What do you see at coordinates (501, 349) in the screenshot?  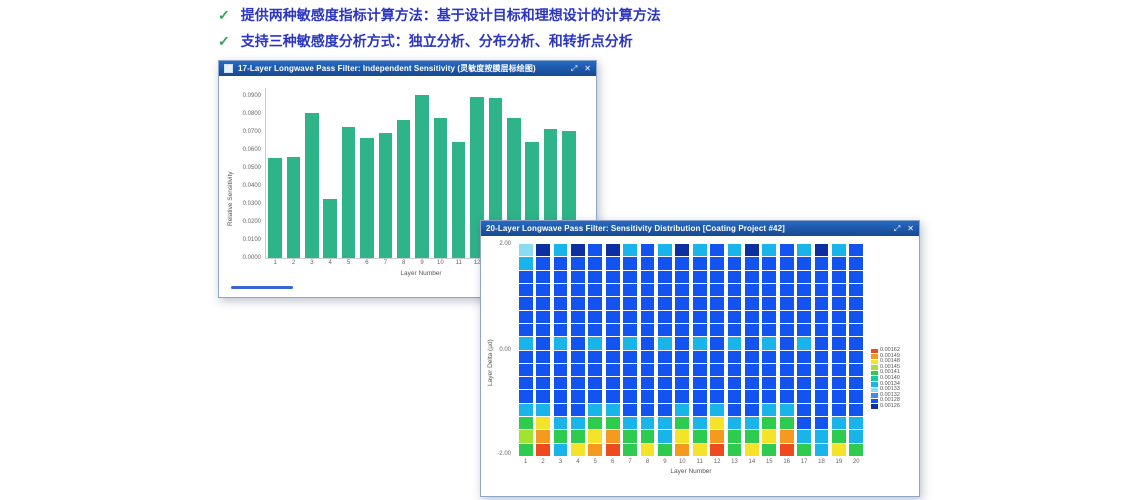 I see `distribution-y-ticks: 2.00 0.00 -2.00` at bounding box center [501, 349].